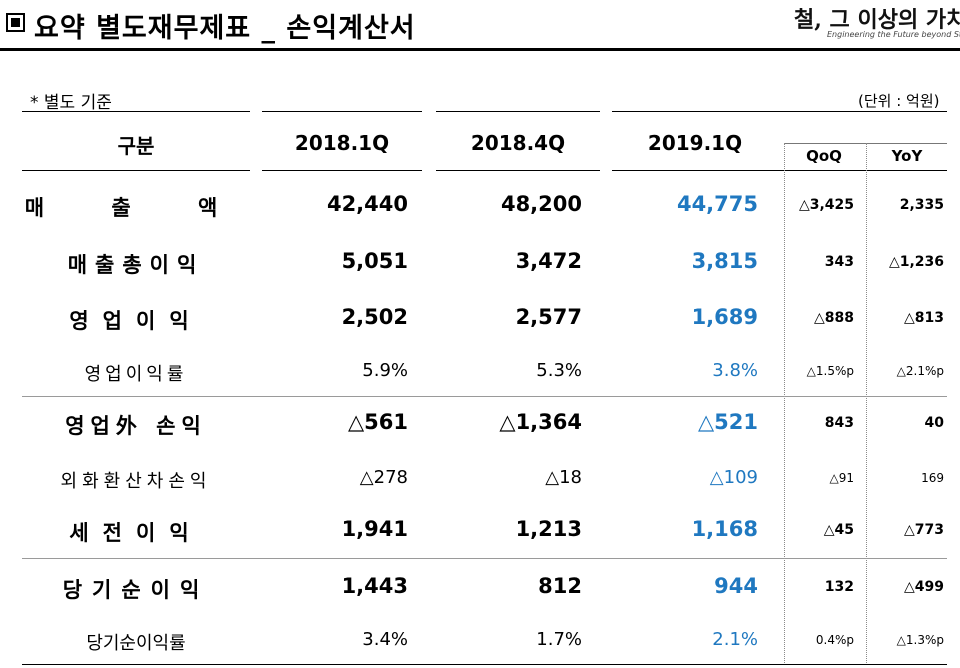  I want to click on yoy-left-divider, so click(866, 404).